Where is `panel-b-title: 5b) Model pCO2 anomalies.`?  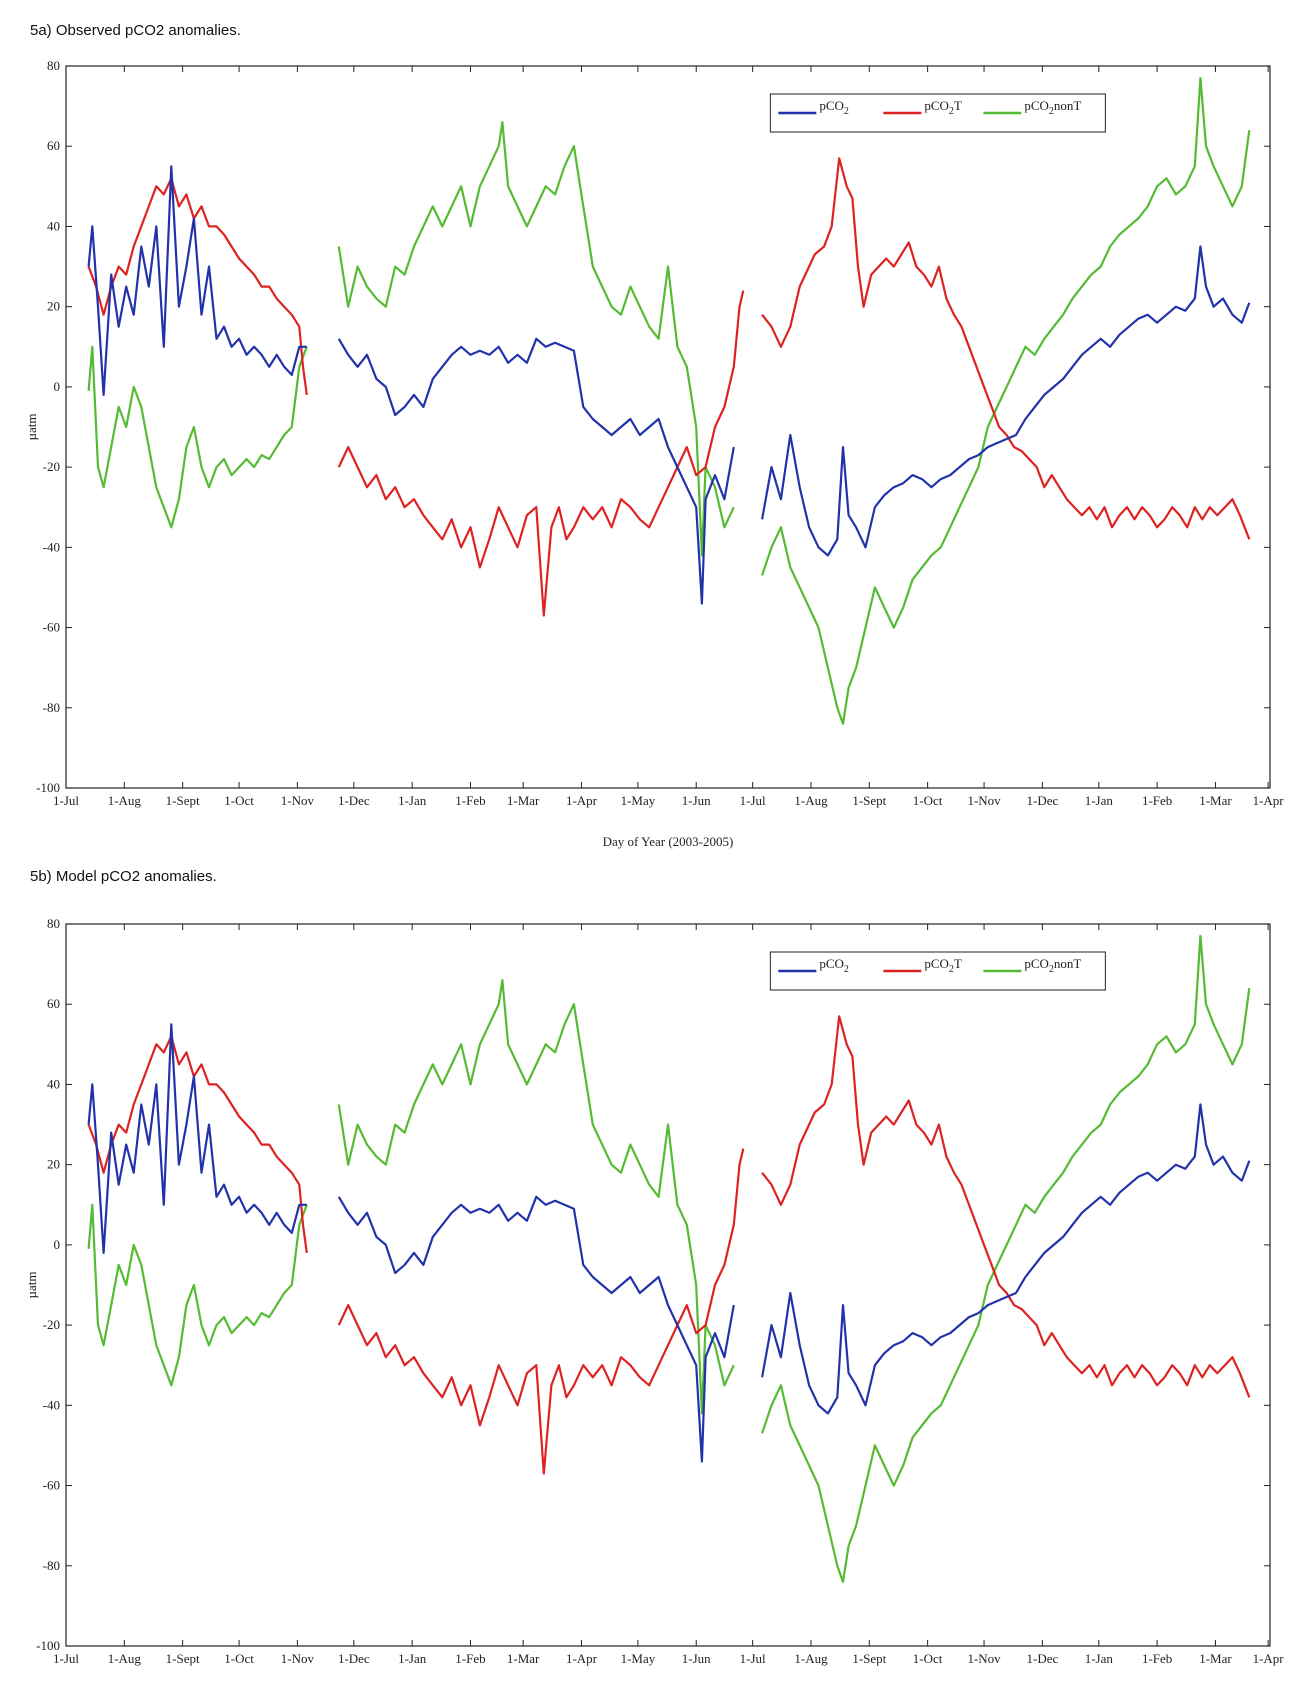 panel-b-title: 5b) Model pCO2 anomalies. is located at coordinates (123, 876).